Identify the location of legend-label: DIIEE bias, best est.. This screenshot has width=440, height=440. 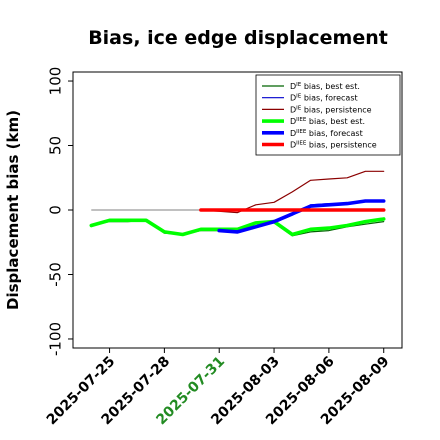
(327, 121).